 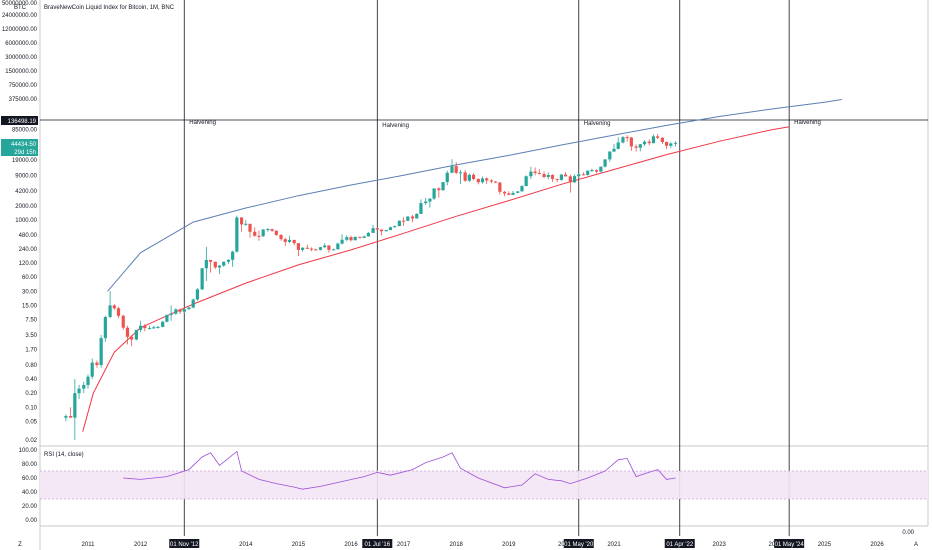 I want to click on price-tick-label: 7.50, so click(x=31, y=320).